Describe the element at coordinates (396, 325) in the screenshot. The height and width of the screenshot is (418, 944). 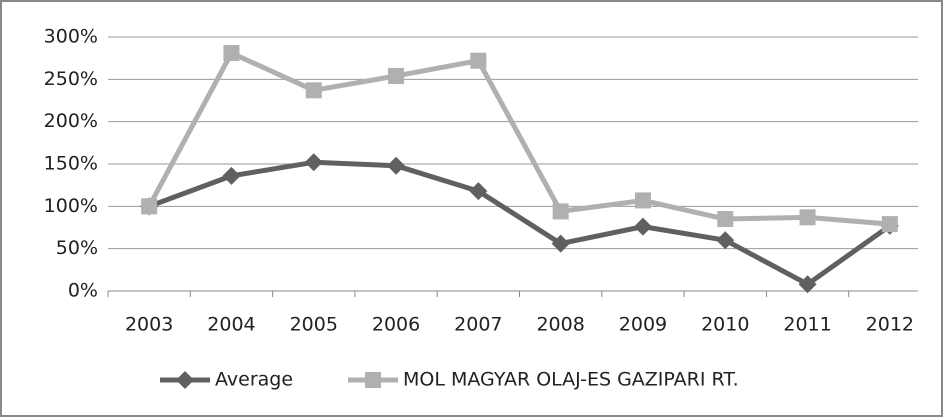
I see `x-tick-label: 2006` at that location.